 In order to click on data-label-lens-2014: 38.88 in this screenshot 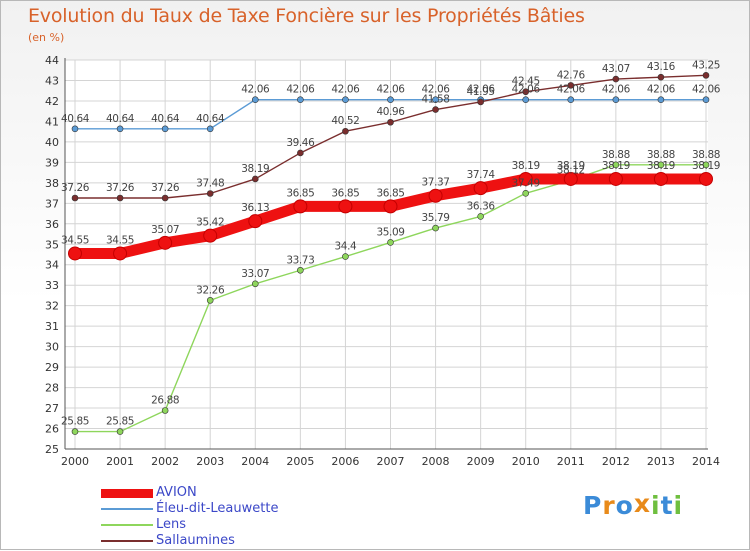, I will do `click(706, 155)`.